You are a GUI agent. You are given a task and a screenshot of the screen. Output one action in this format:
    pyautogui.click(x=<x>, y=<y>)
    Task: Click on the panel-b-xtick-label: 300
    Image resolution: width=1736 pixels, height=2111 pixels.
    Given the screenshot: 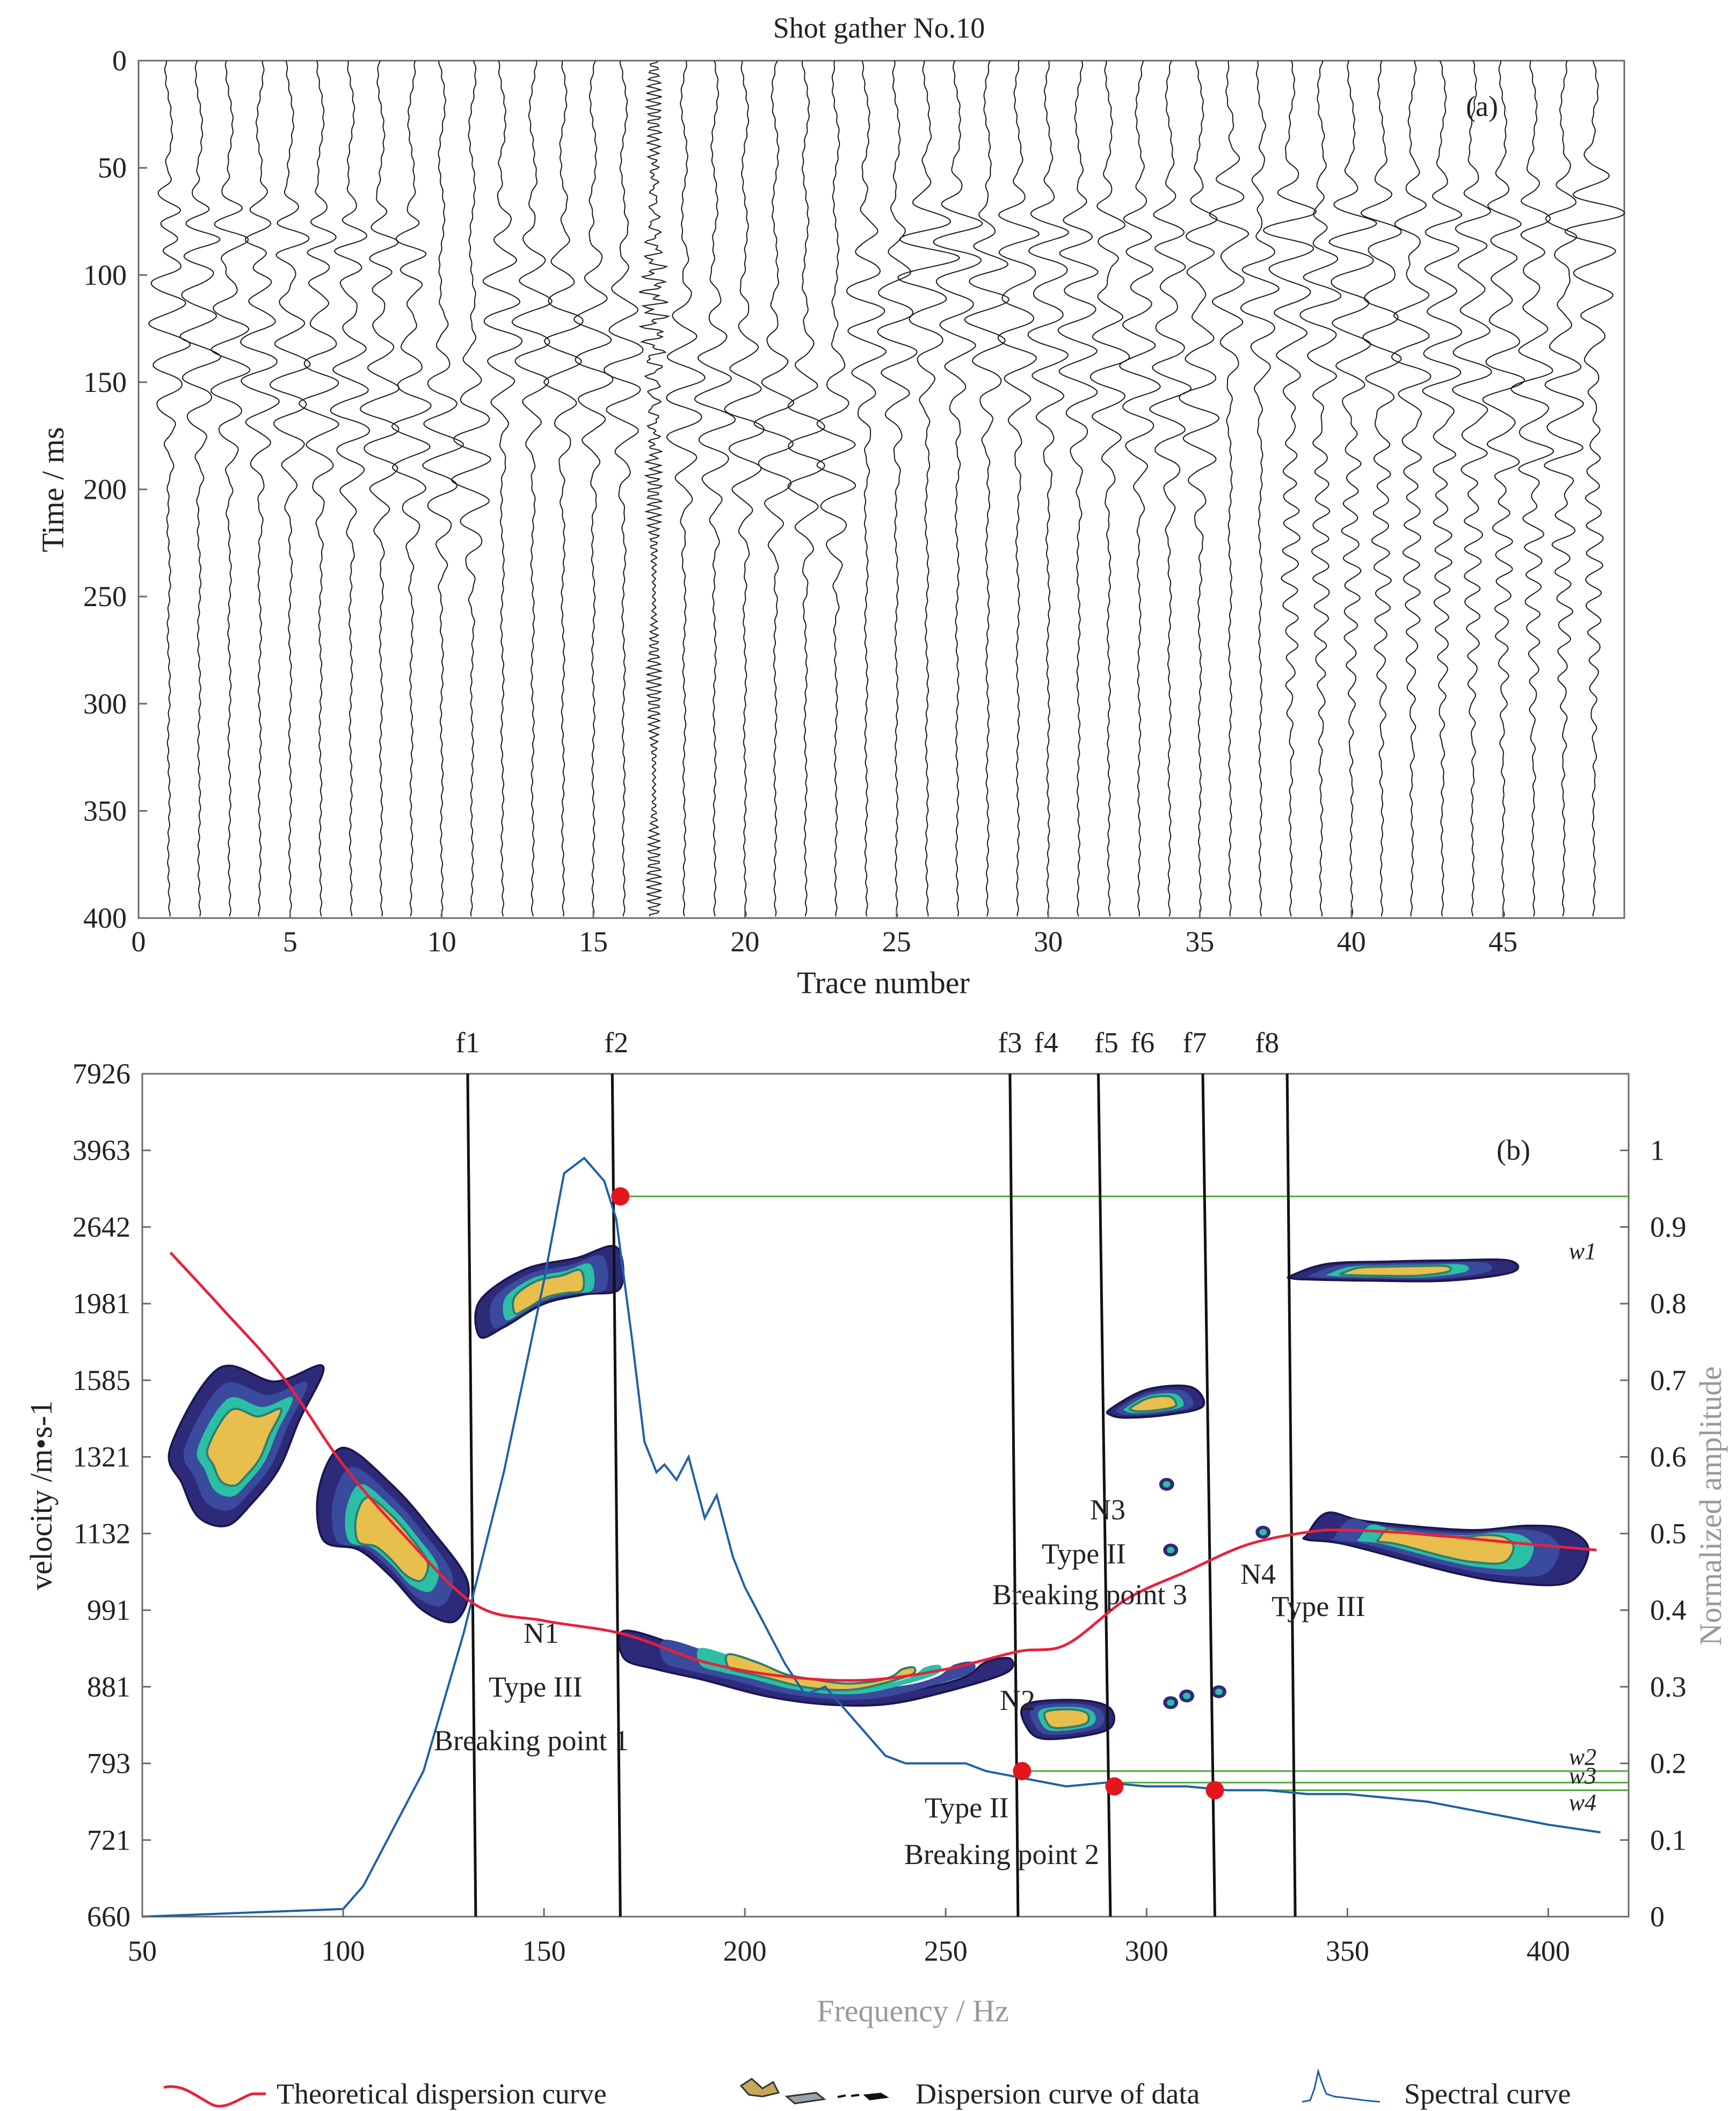 What is the action you would take?
    pyautogui.click(x=1146, y=1951)
    